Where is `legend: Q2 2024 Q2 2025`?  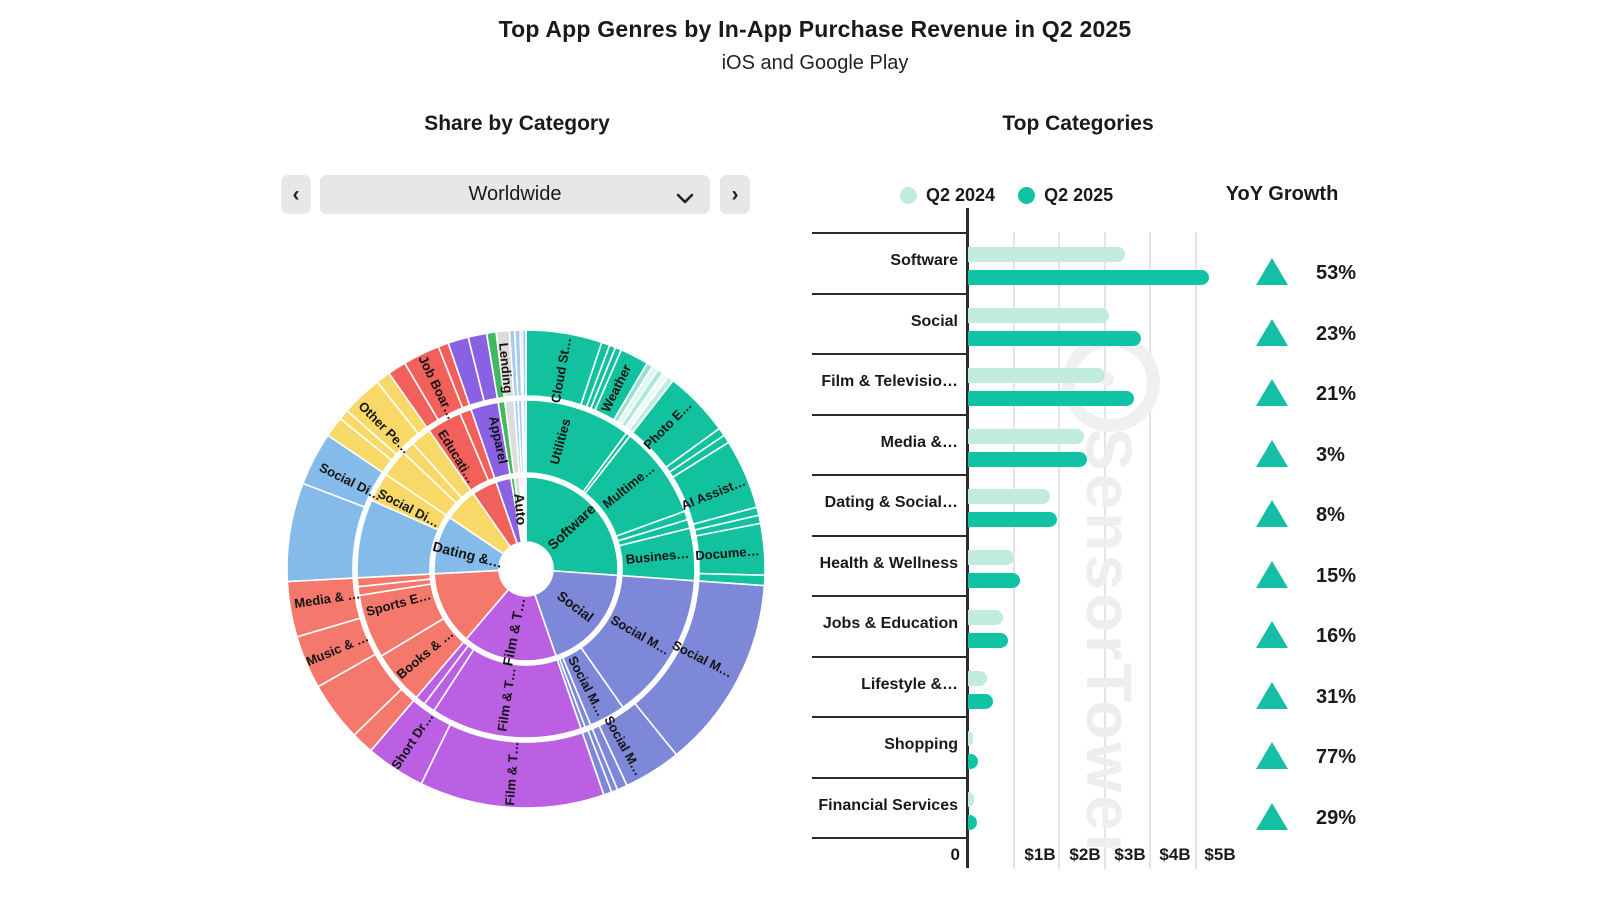 legend: Q2 2024 Q2 2025 is located at coordinates (1013, 195).